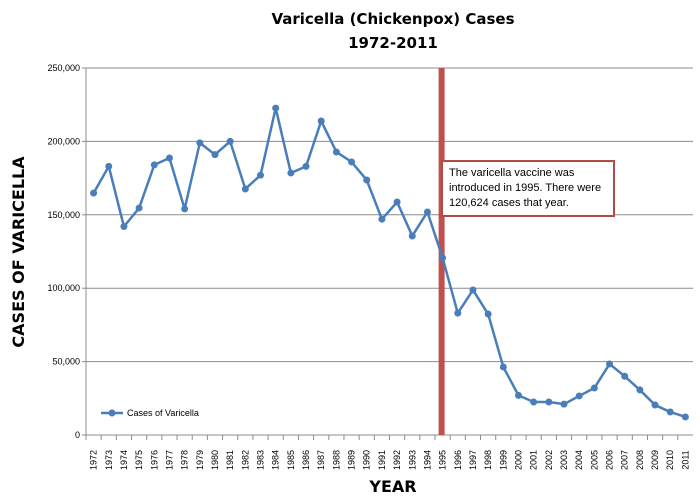 The width and height of the screenshot is (700, 503). Describe the element at coordinates (139, 460) in the screenshot. I see `x-tick-label: 1975` at that location.